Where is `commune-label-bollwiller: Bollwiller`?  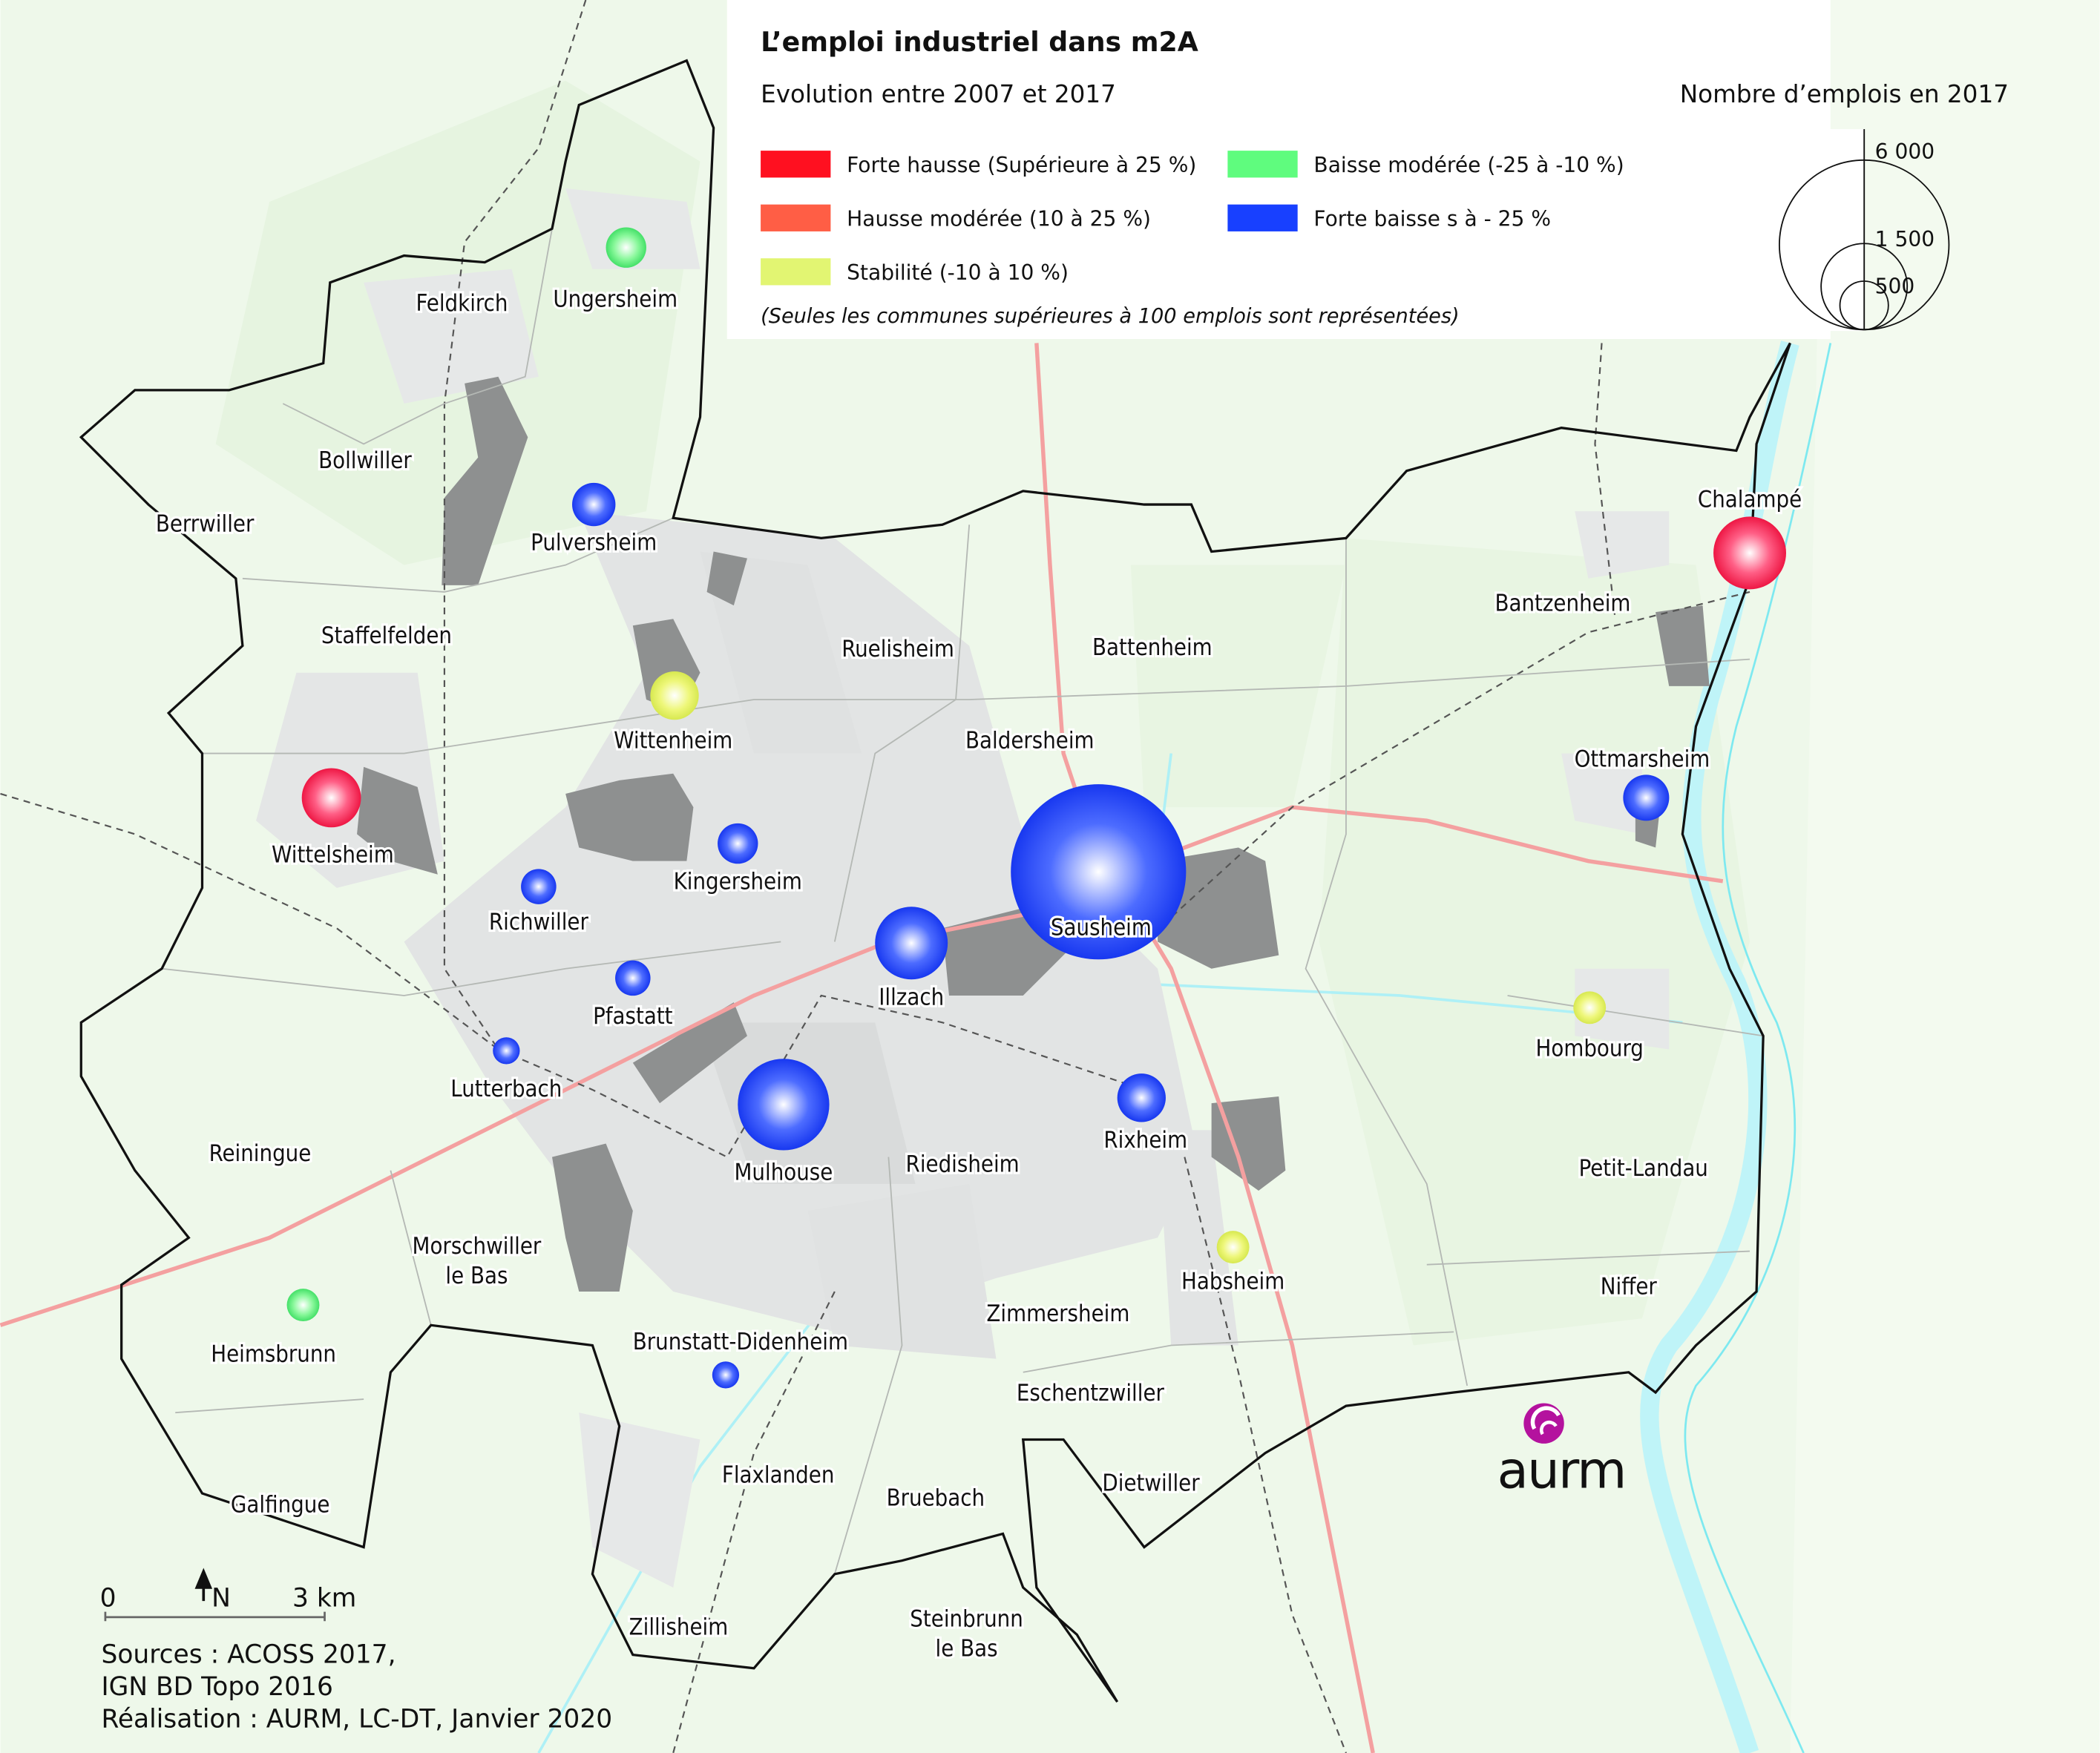 commune-label-bollwiller: Bollwiller is located at coordinates (365, 460).